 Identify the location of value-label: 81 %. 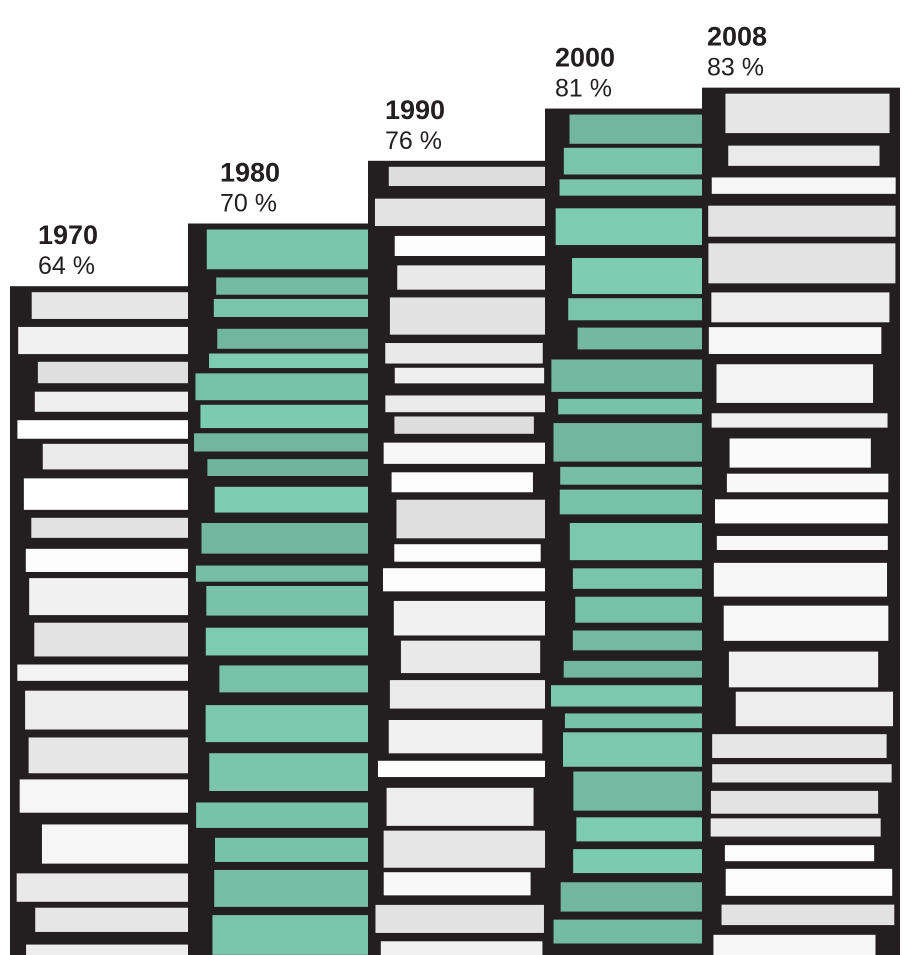
(583, 89).